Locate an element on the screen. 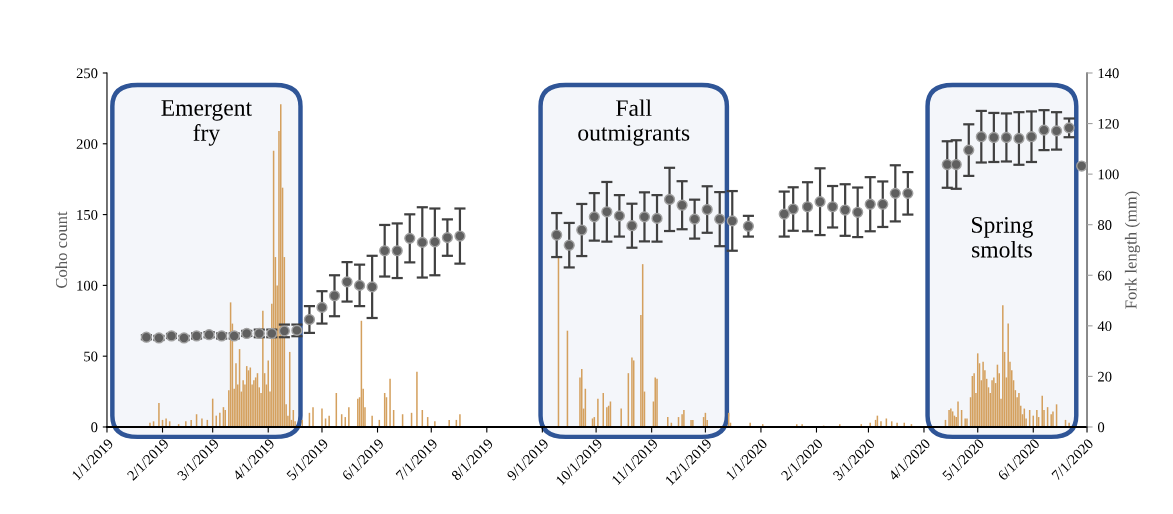 The image size is (1173, 514). y-tick-label: 50 is located at coordinates (91, 356).